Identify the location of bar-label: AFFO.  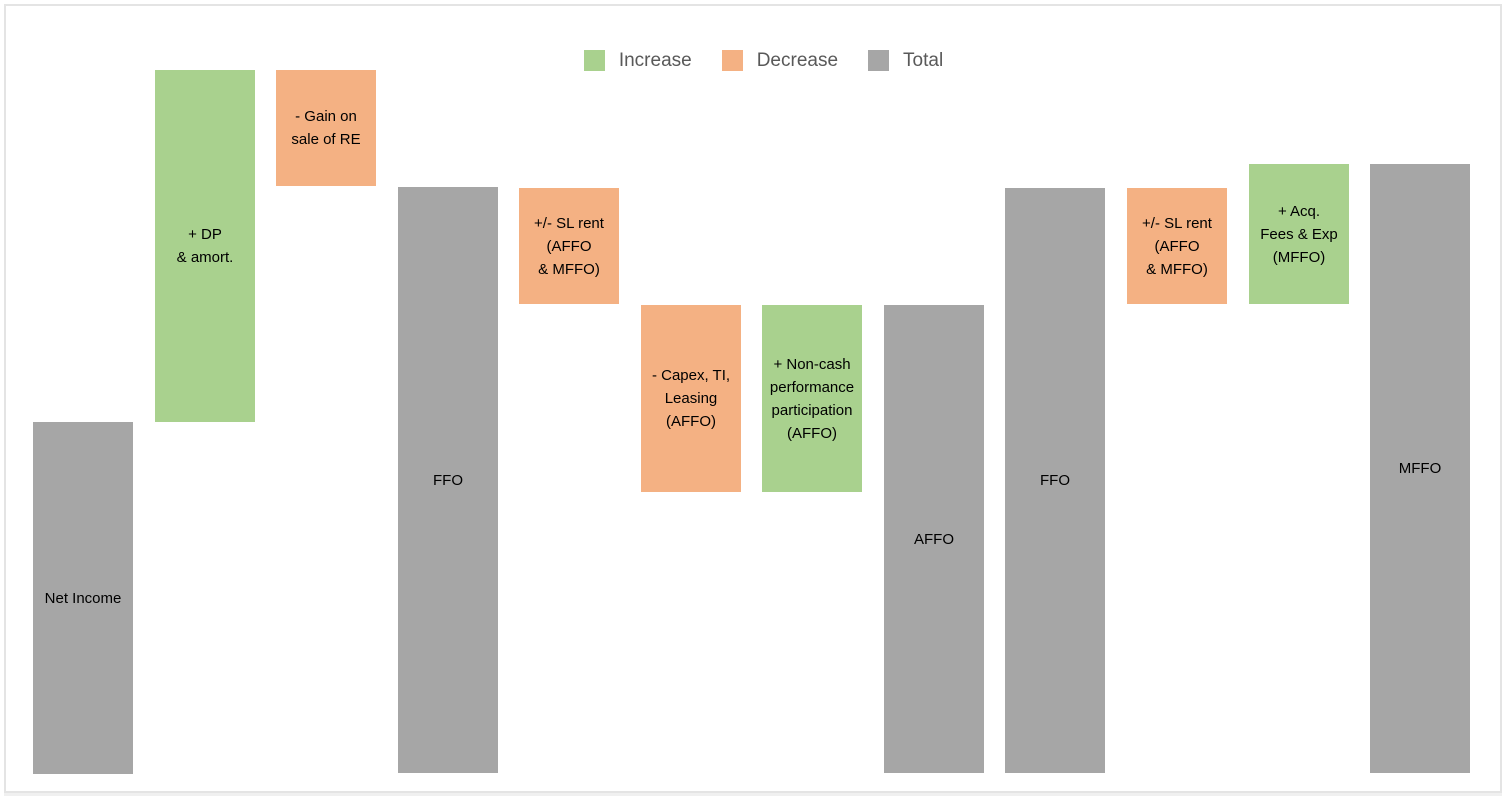
(934, 539).